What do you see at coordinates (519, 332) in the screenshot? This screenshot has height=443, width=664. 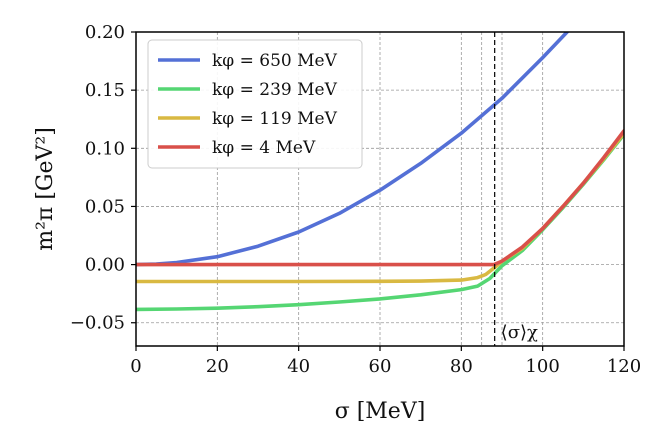 I see `sigma-chi-annotation: ⟨σ⟩χ` at bounding box center [519, 332].